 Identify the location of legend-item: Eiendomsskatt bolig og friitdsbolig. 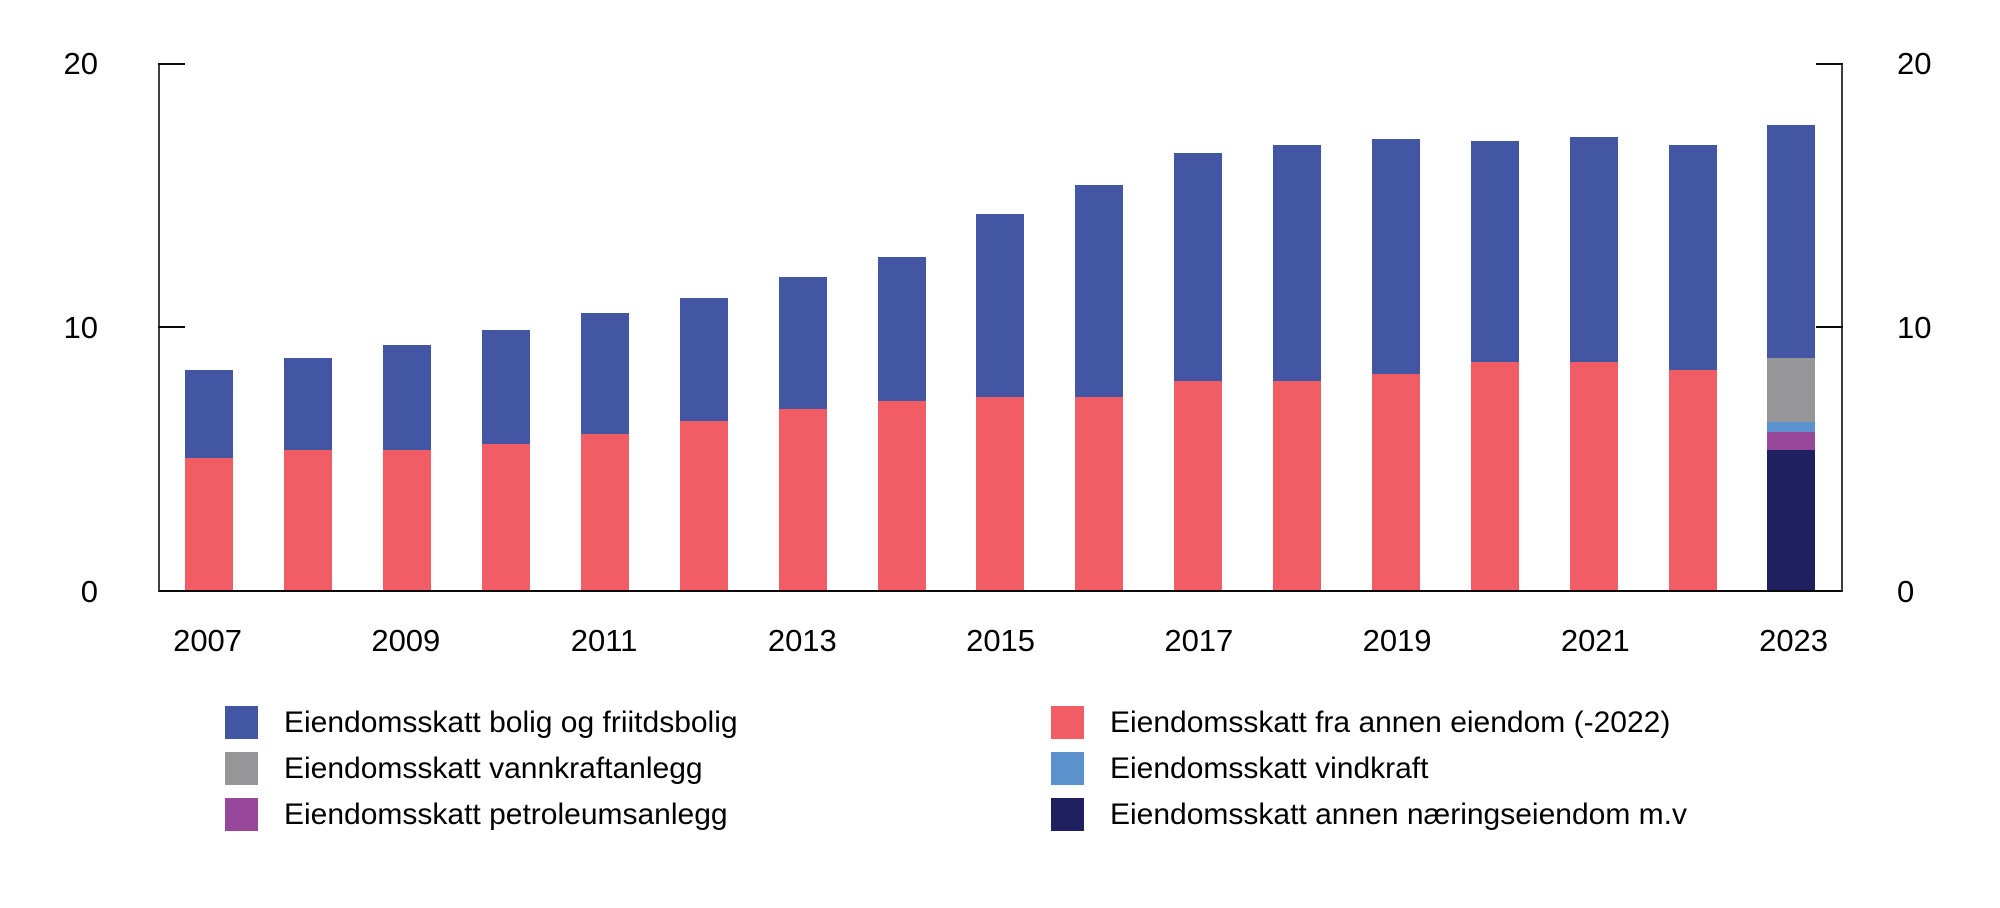
(481, 722).